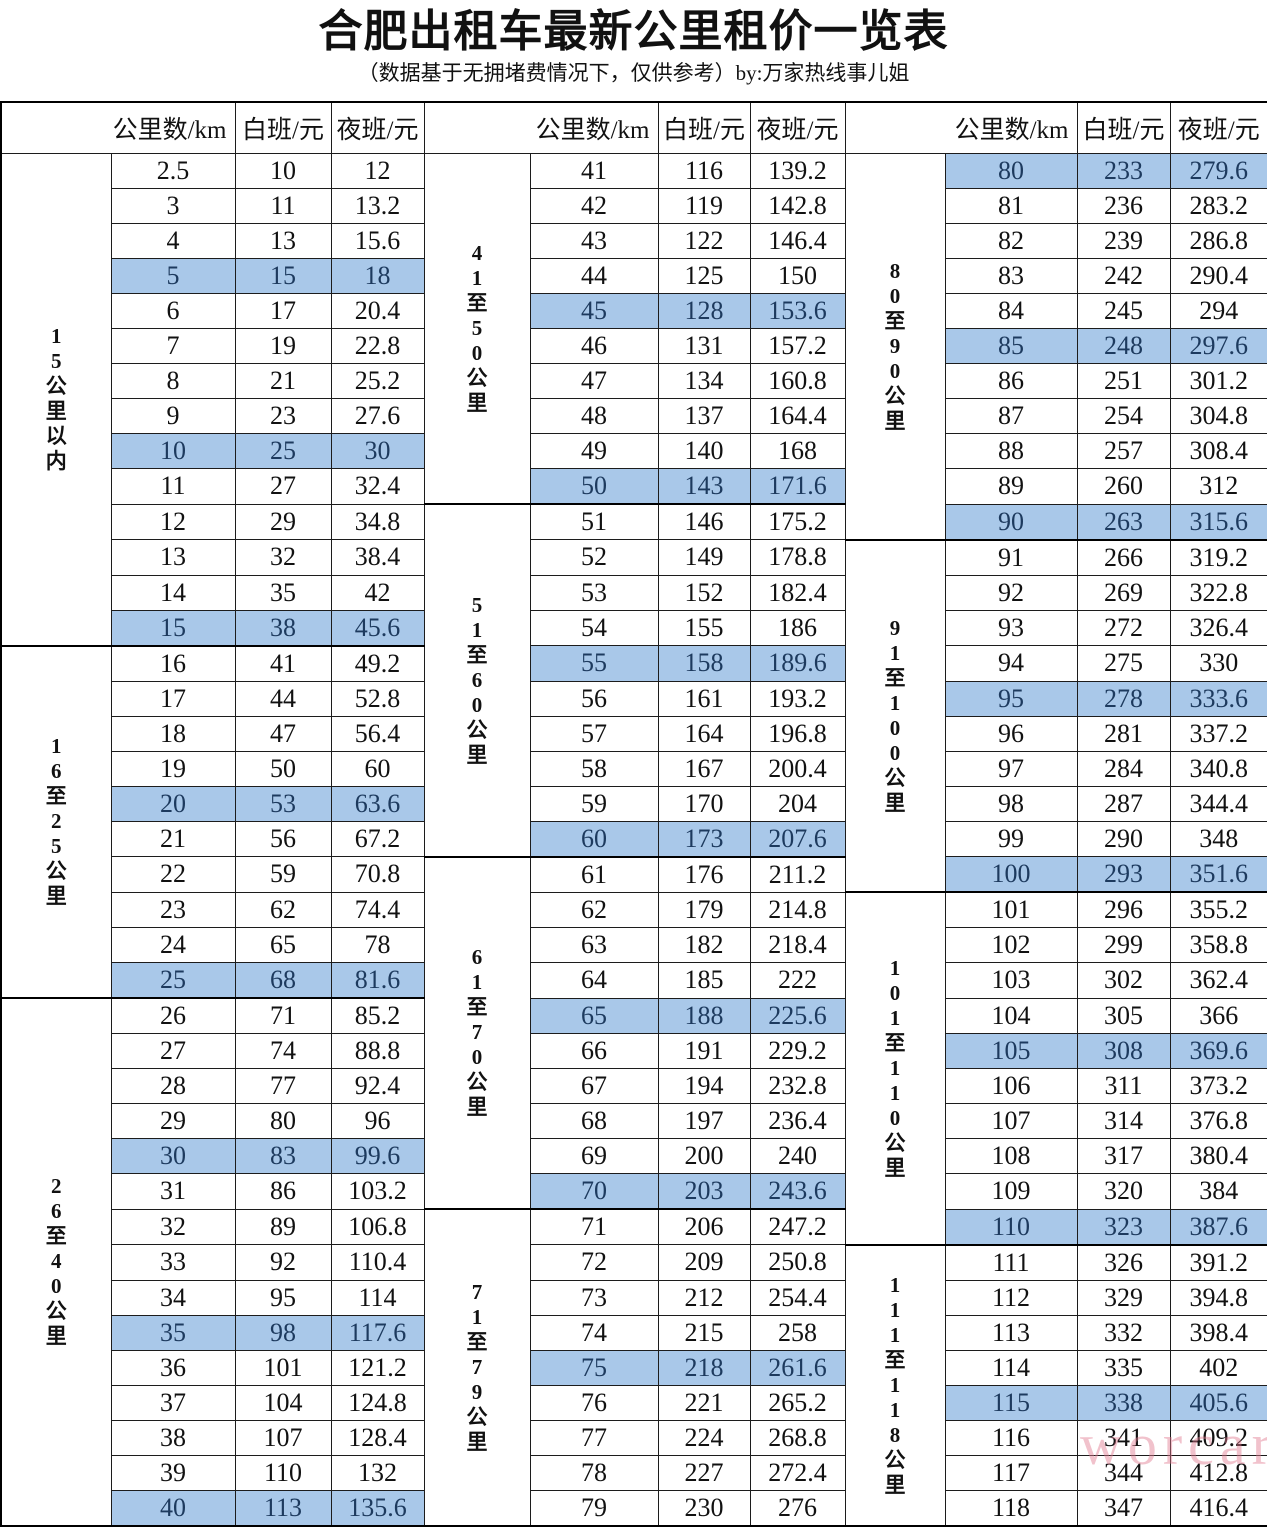  What do you see at coordinates (594, 1437) in the screenshot?
I see `km-cell: 77` at bounding box center [594, 1437].